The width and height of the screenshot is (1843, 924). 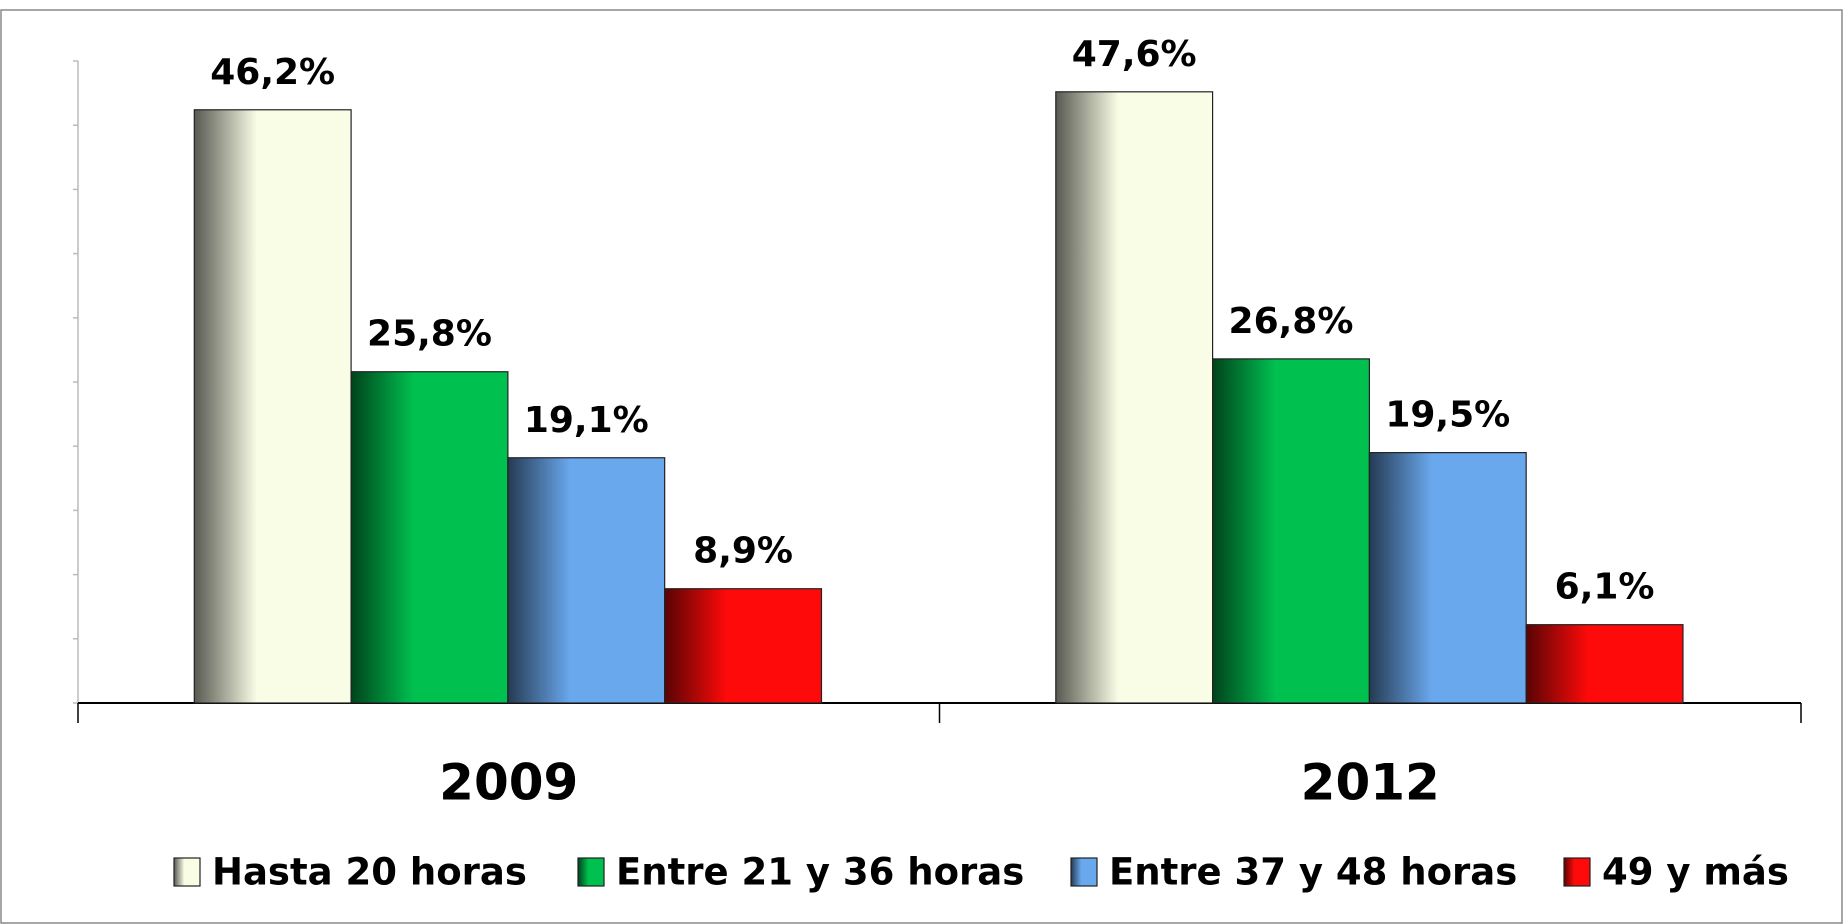 I want to click on data-label: 47,6%, so click(x=1134, y=54).